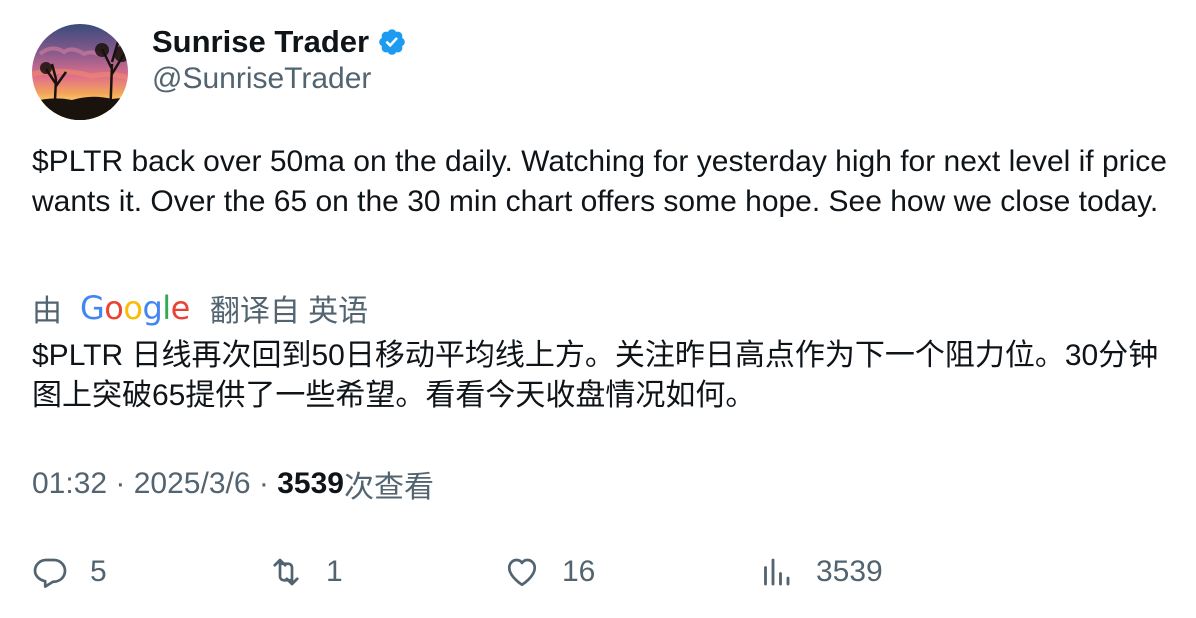  What do you see at coordinates (392, 42) in the screenshot?
I see `verified-badge-icon` at bounding box center [392, 42].